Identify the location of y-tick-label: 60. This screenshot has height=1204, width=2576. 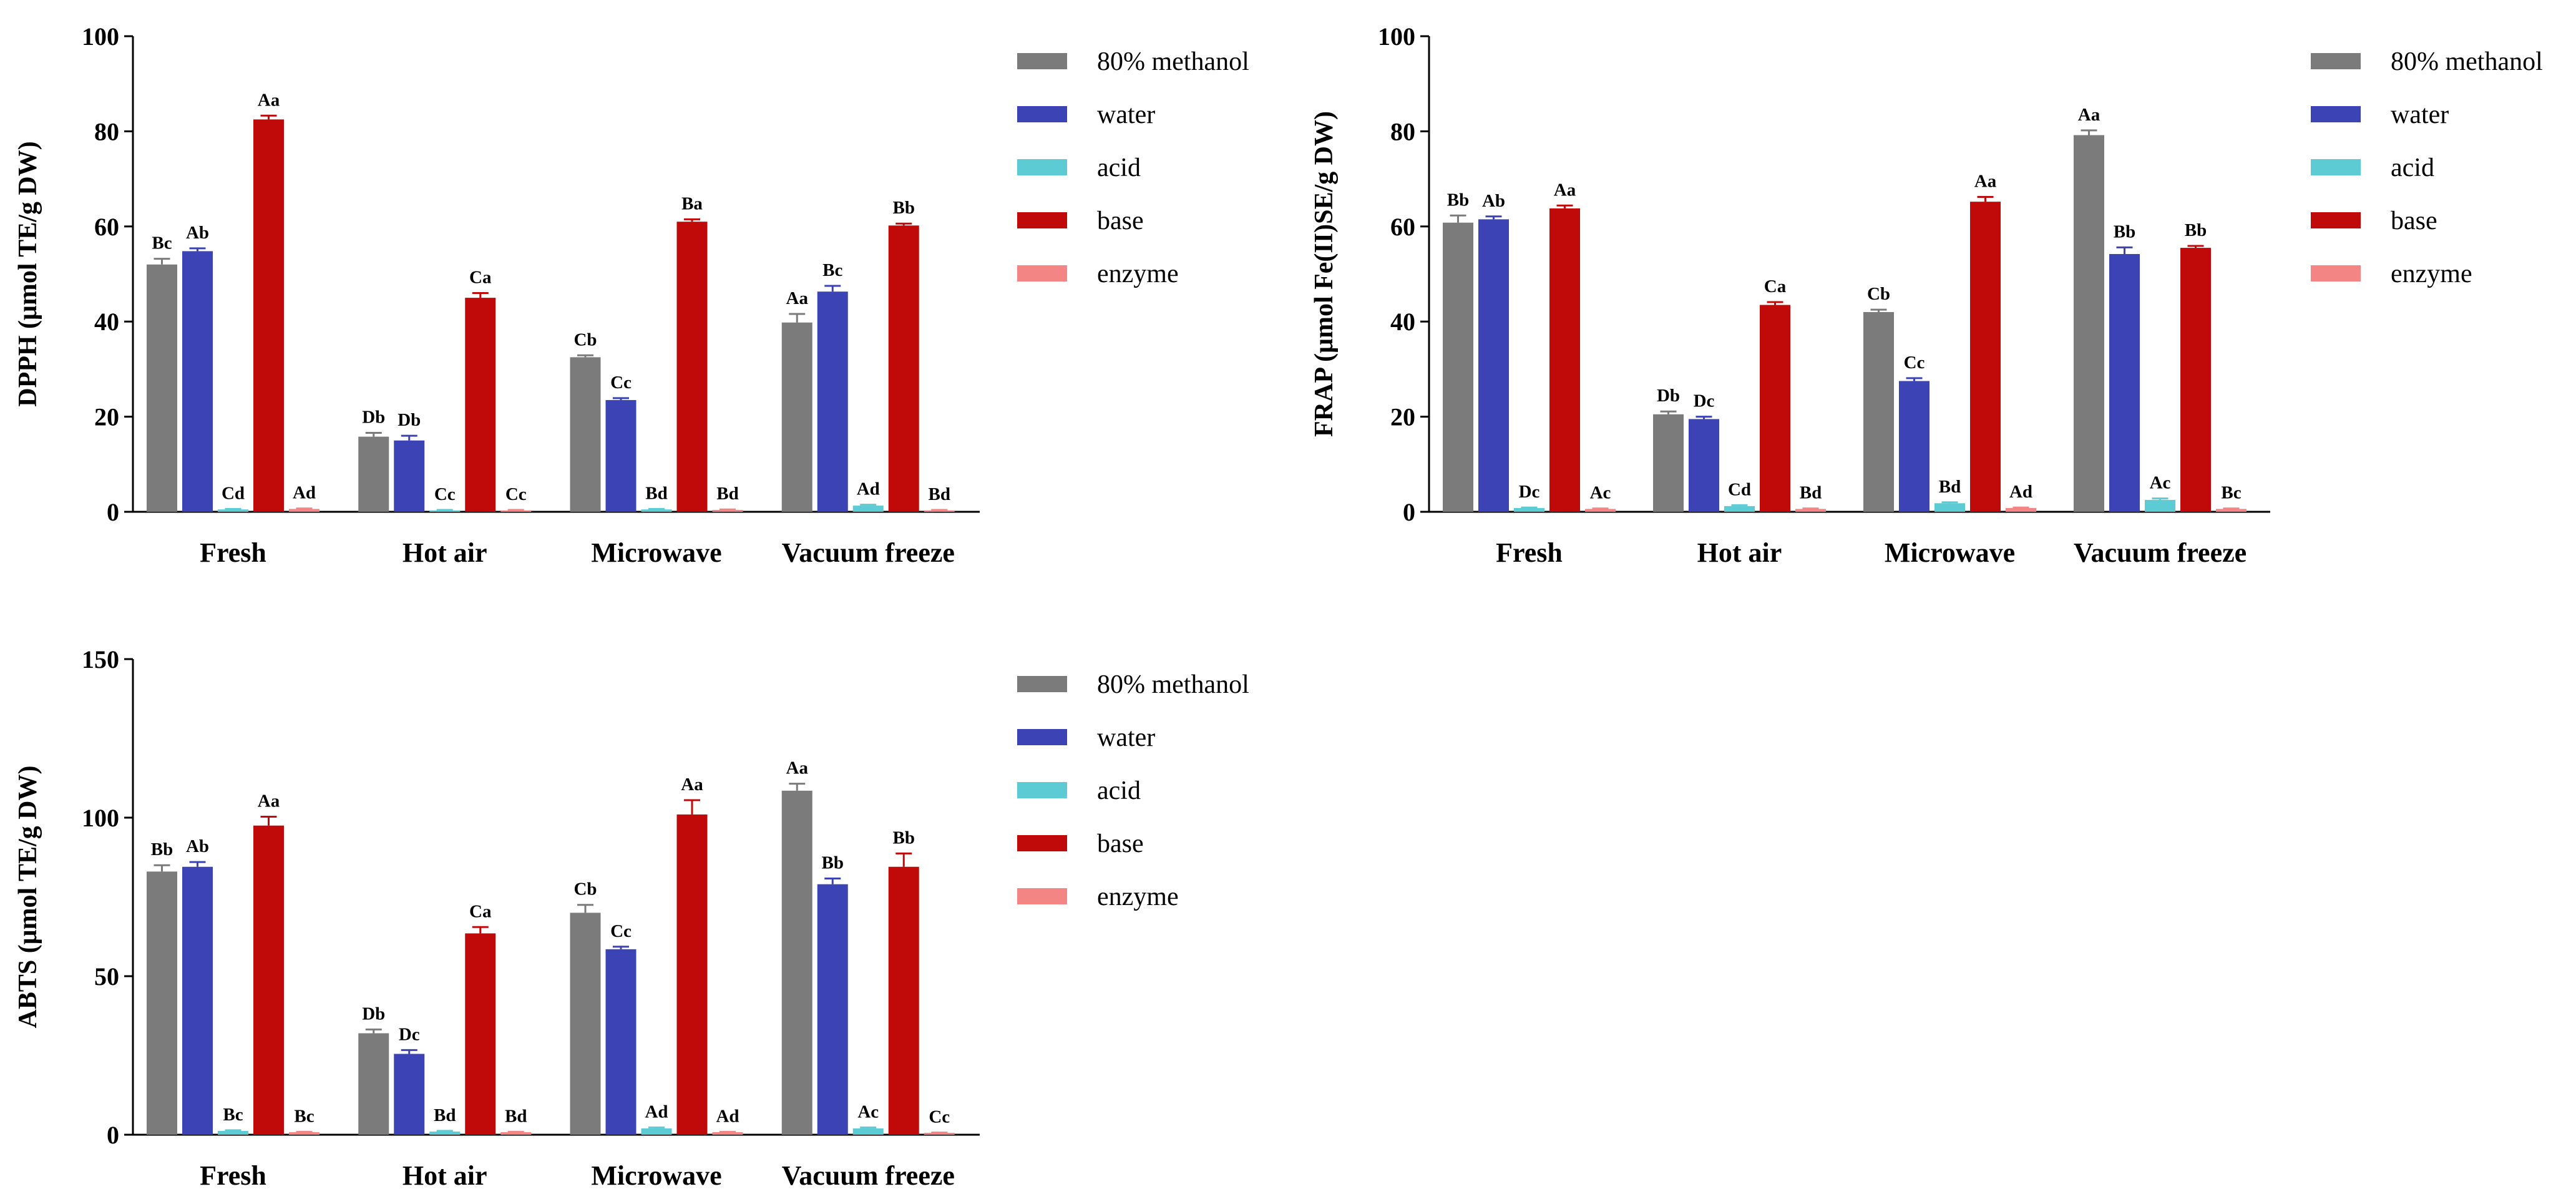
(106, 227).